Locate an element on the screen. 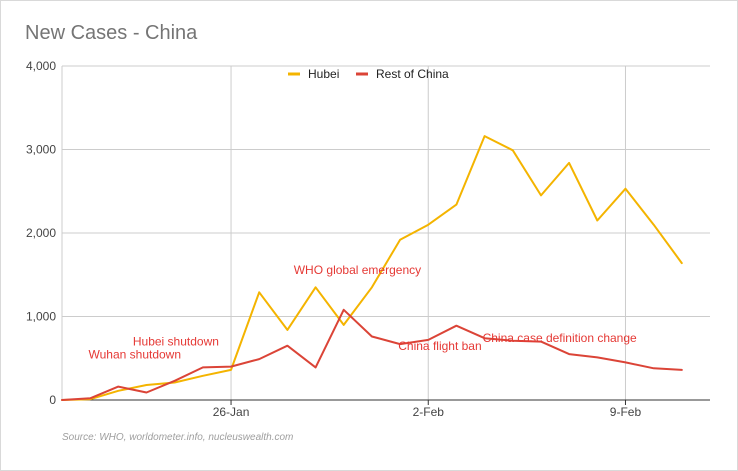  annotation-label: Hubei shutdown is located at coordinates (176, 341).